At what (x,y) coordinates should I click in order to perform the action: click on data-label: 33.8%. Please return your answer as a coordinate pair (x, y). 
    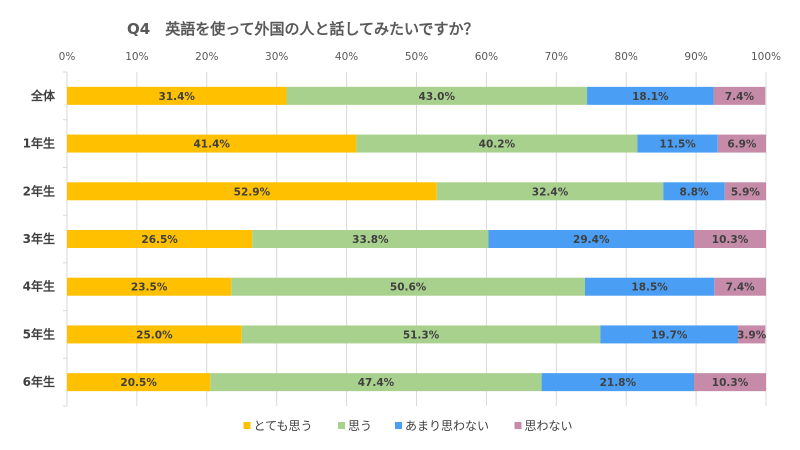
    Looking at the image, I should click on (370, 240).